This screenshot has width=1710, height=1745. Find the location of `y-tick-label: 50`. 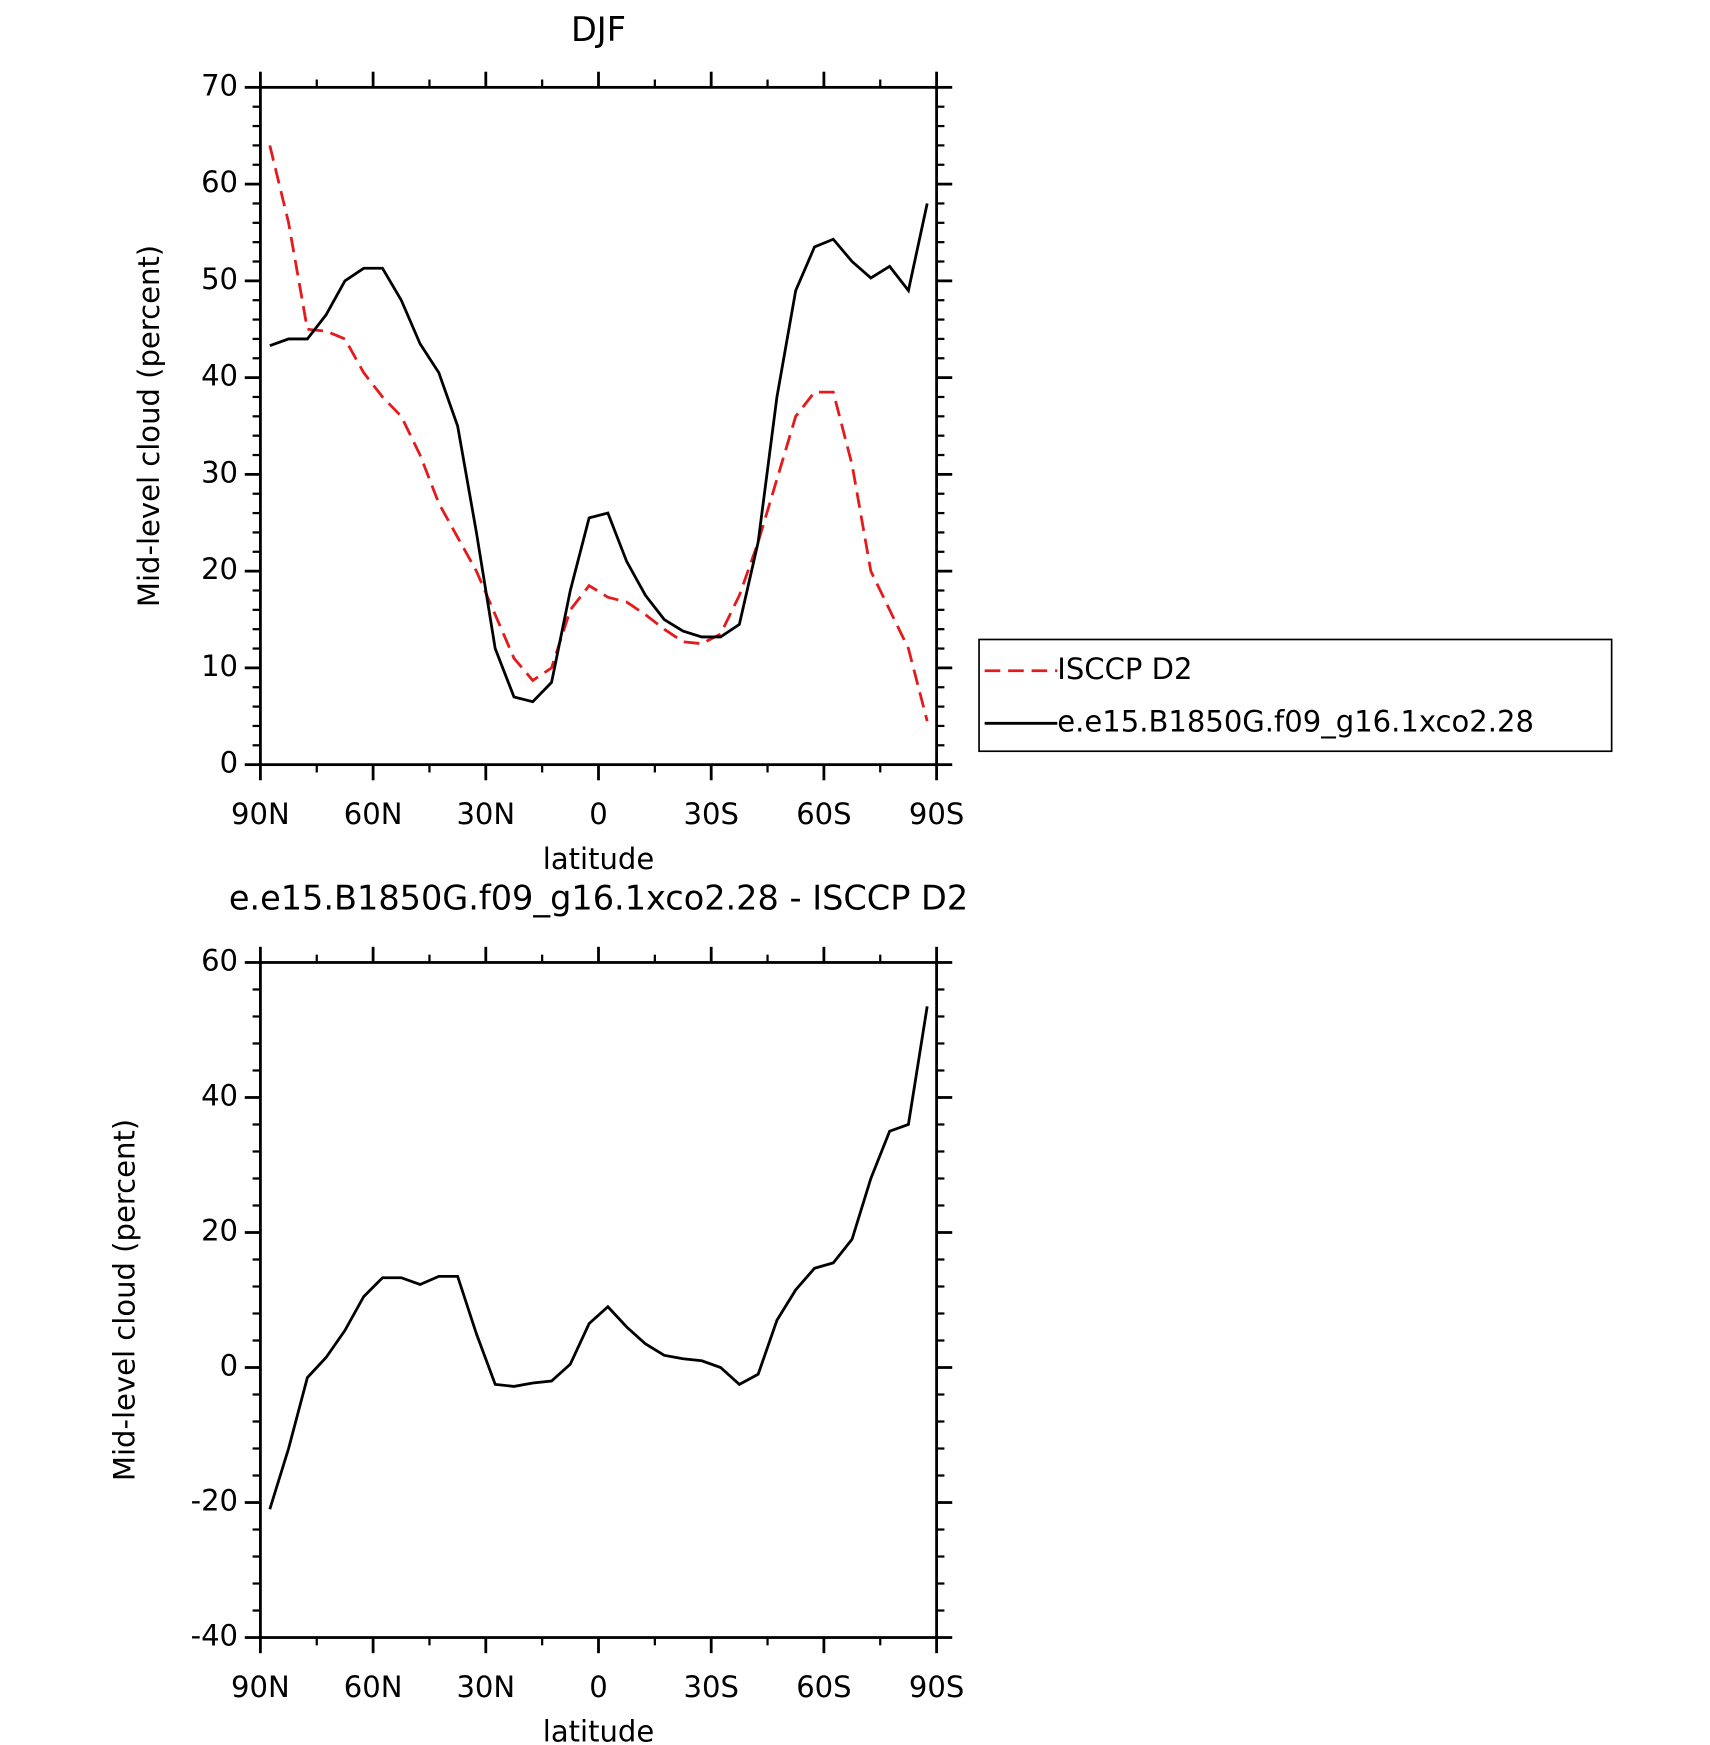

y-tick-label: 50 is located at coordinates (219, 279).